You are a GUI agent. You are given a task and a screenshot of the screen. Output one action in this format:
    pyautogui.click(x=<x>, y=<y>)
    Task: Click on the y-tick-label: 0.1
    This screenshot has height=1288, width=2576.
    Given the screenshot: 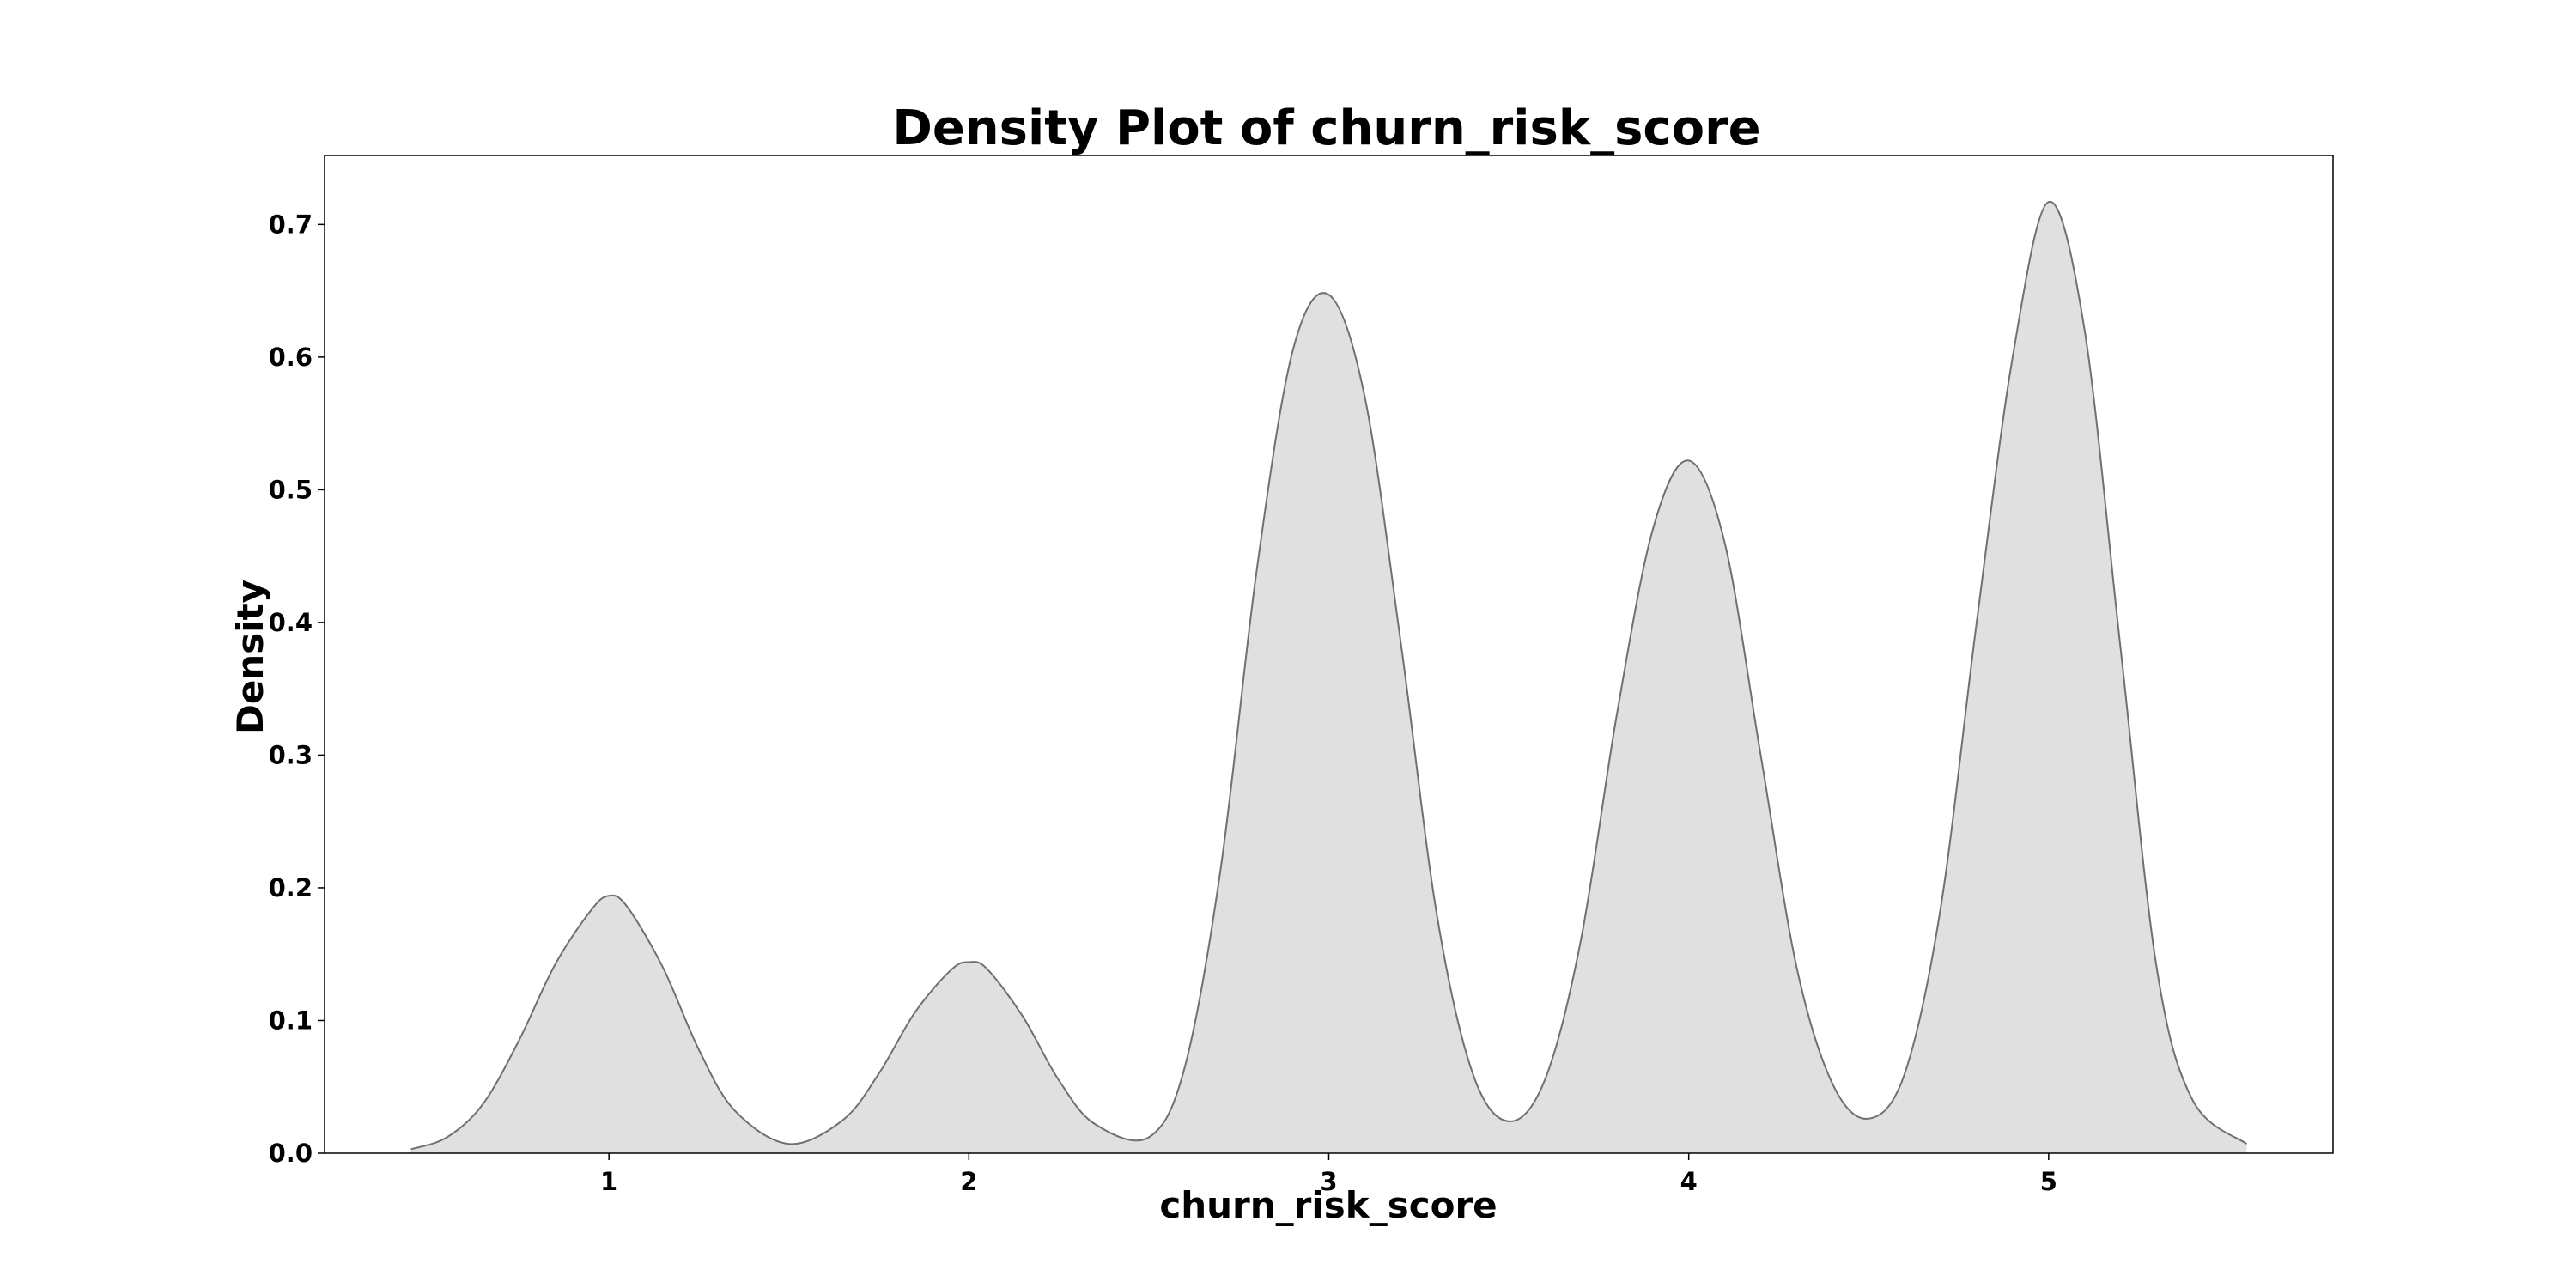 What is the action you would take?
    pyautogui.click(x=291, y=1020)
    